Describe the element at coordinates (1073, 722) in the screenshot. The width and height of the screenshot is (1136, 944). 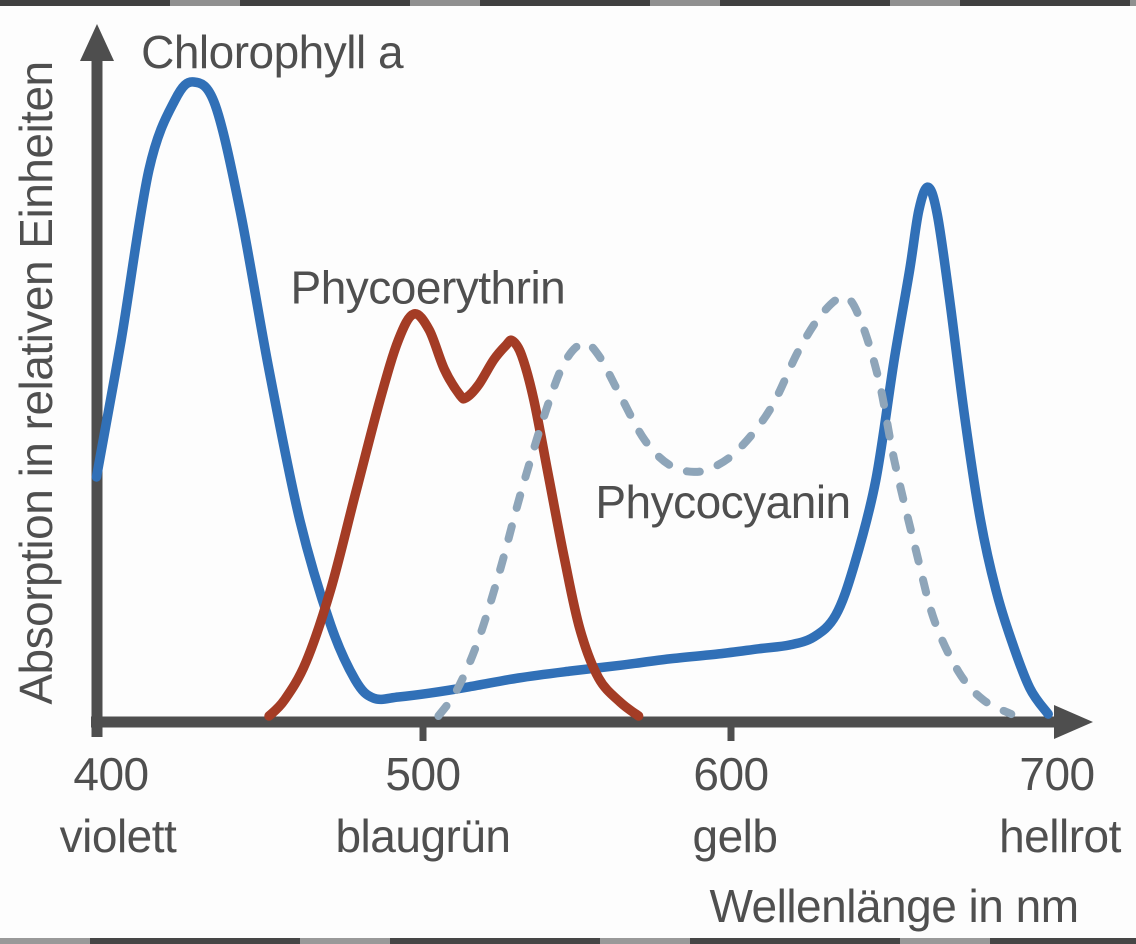
I see `x-axis-arrowhead` at that location.